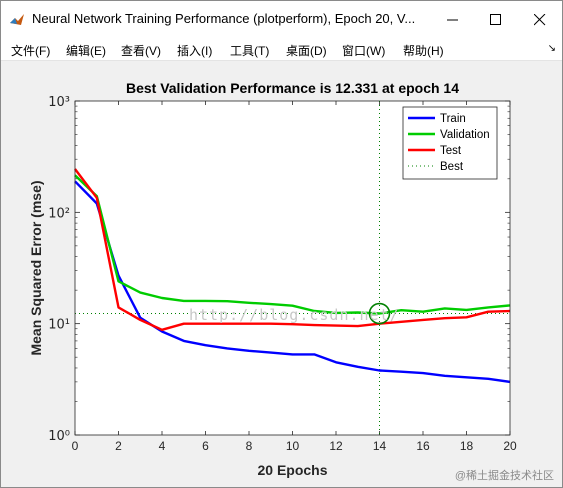  What do you see at coordinates (379, 313) in the screenshot?
I see `best-marker` at bounding box center [379, 313].